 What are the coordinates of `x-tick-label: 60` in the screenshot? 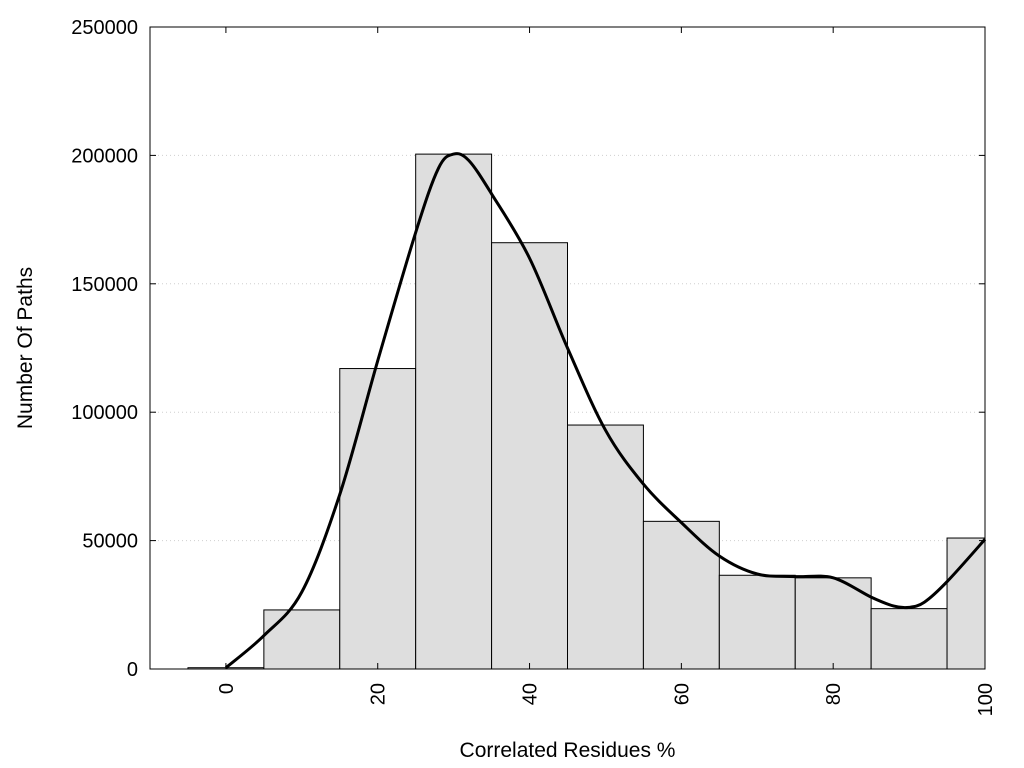 It's located at (682, 694).